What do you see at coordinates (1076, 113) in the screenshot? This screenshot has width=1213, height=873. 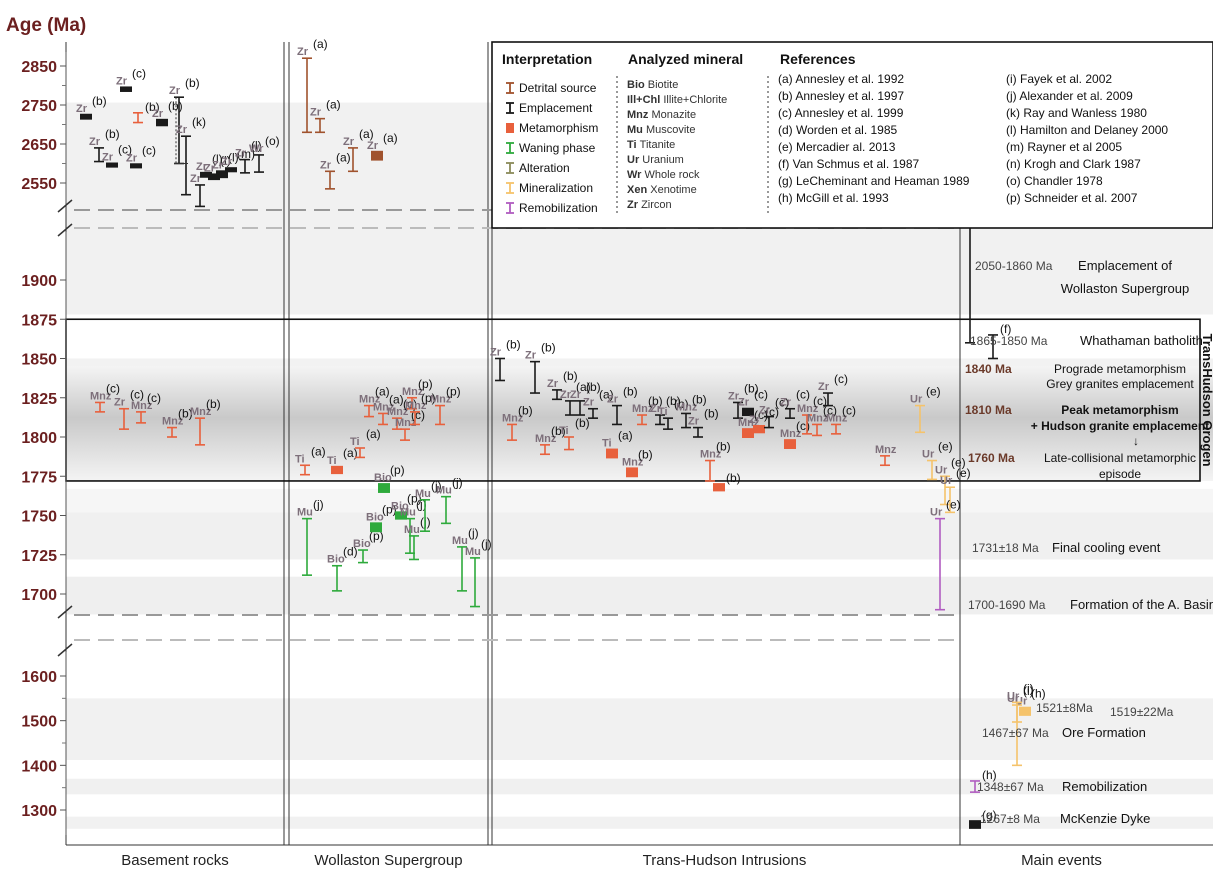 I see `legend-reference: (k) Ray and Wanless 1980` at bounding box center [1076, 113].